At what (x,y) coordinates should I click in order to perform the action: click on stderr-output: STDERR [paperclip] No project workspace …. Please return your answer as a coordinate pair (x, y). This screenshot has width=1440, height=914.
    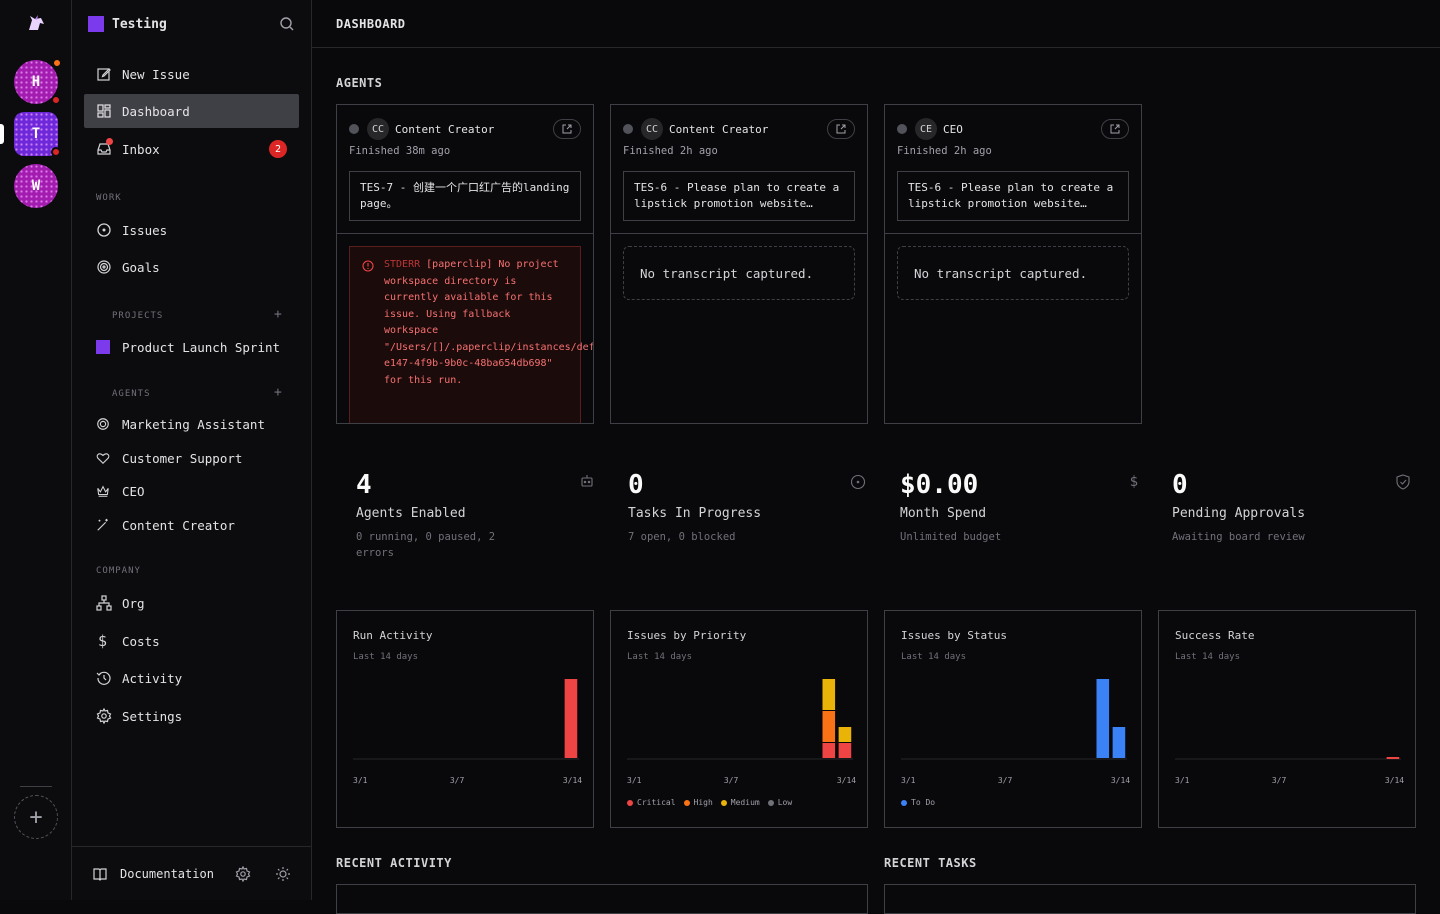
    Looking at the image, I should click on (471, 334).